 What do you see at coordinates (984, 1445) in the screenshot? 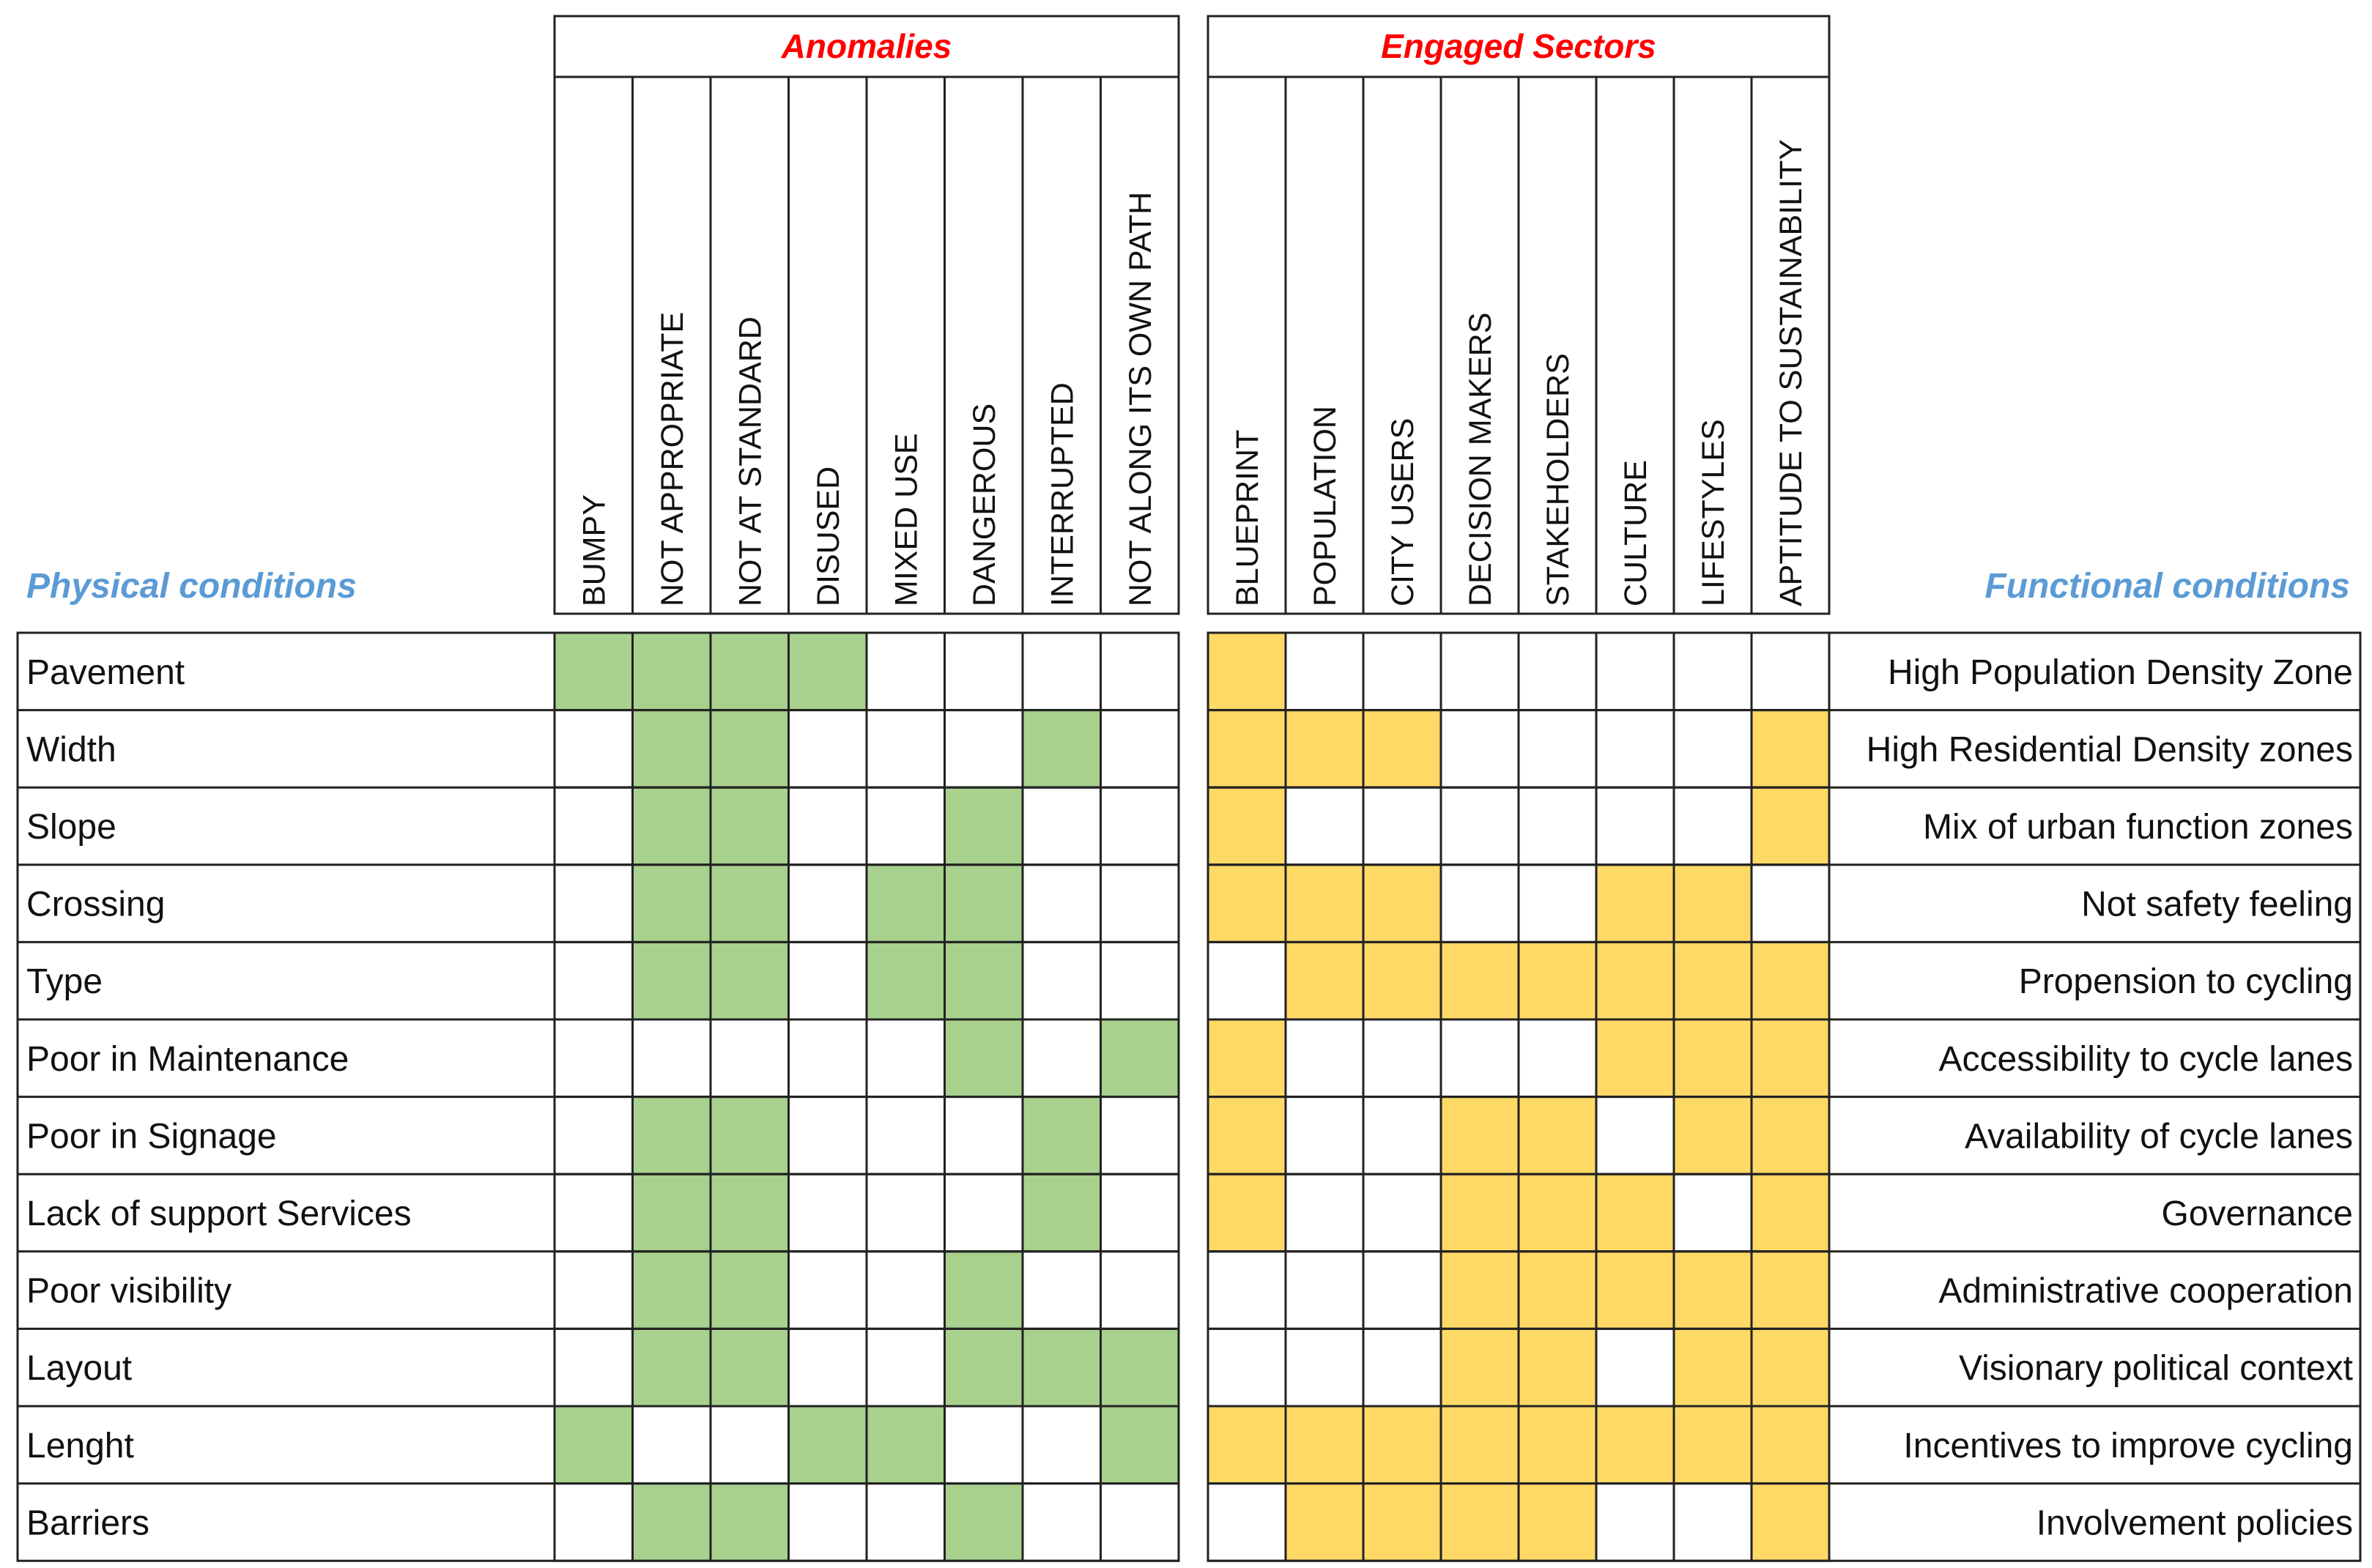
I see `anomalies-cell-lenght-dangerous` at bounding box center [984, 1445].